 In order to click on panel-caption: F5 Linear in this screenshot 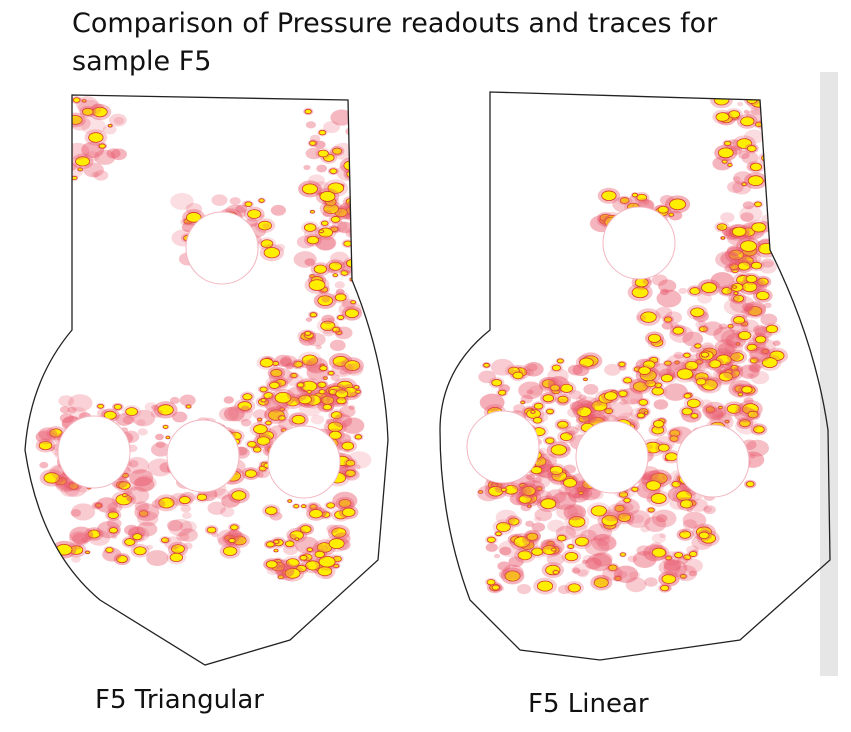, I will do `click(588, 704)`.